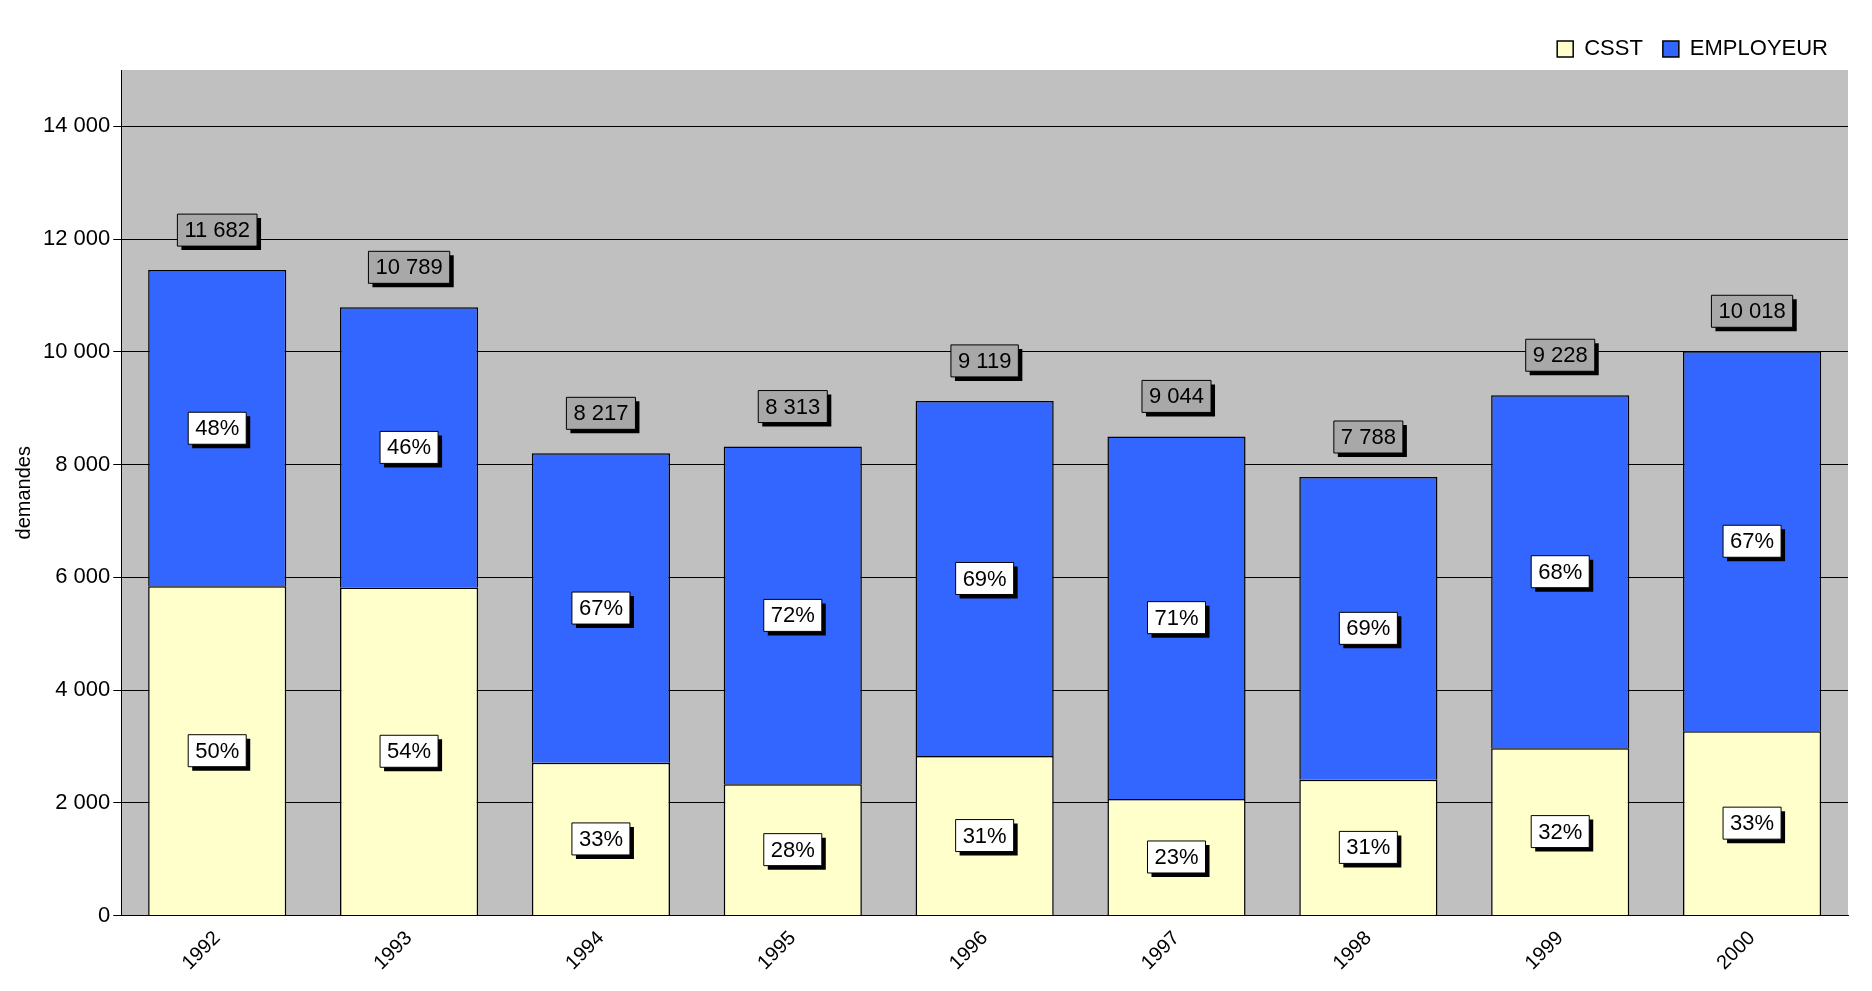 This screenshot has height=991, width=1872. I want to click on annotation: 28%, so click(792, 849).